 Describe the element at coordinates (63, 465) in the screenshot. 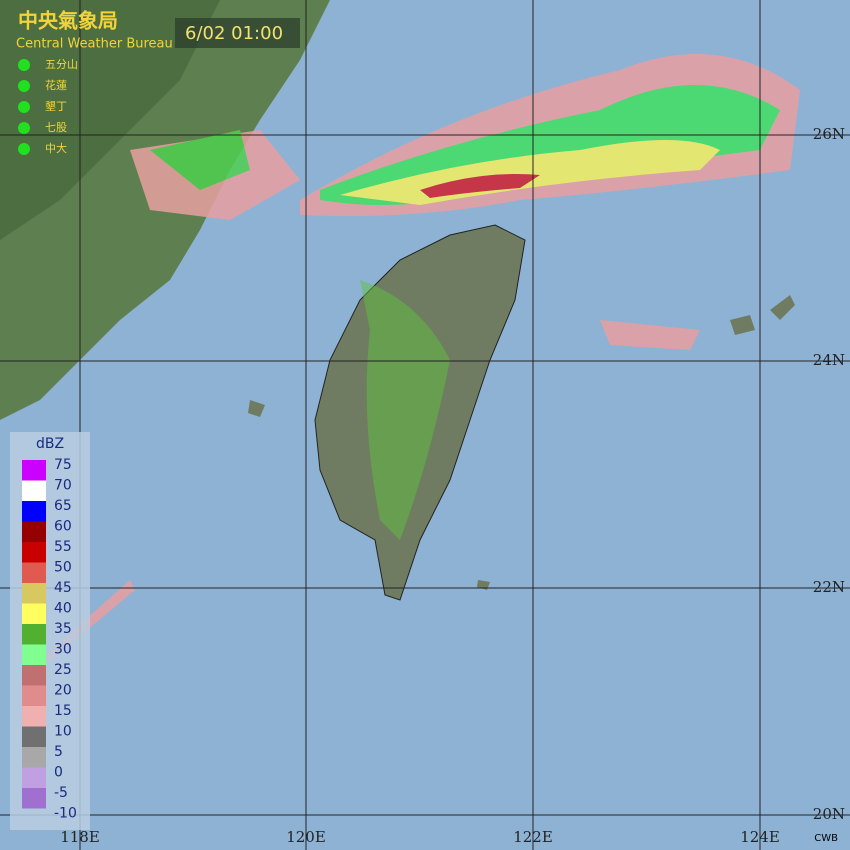

I see `legend-label: 75` at that location.